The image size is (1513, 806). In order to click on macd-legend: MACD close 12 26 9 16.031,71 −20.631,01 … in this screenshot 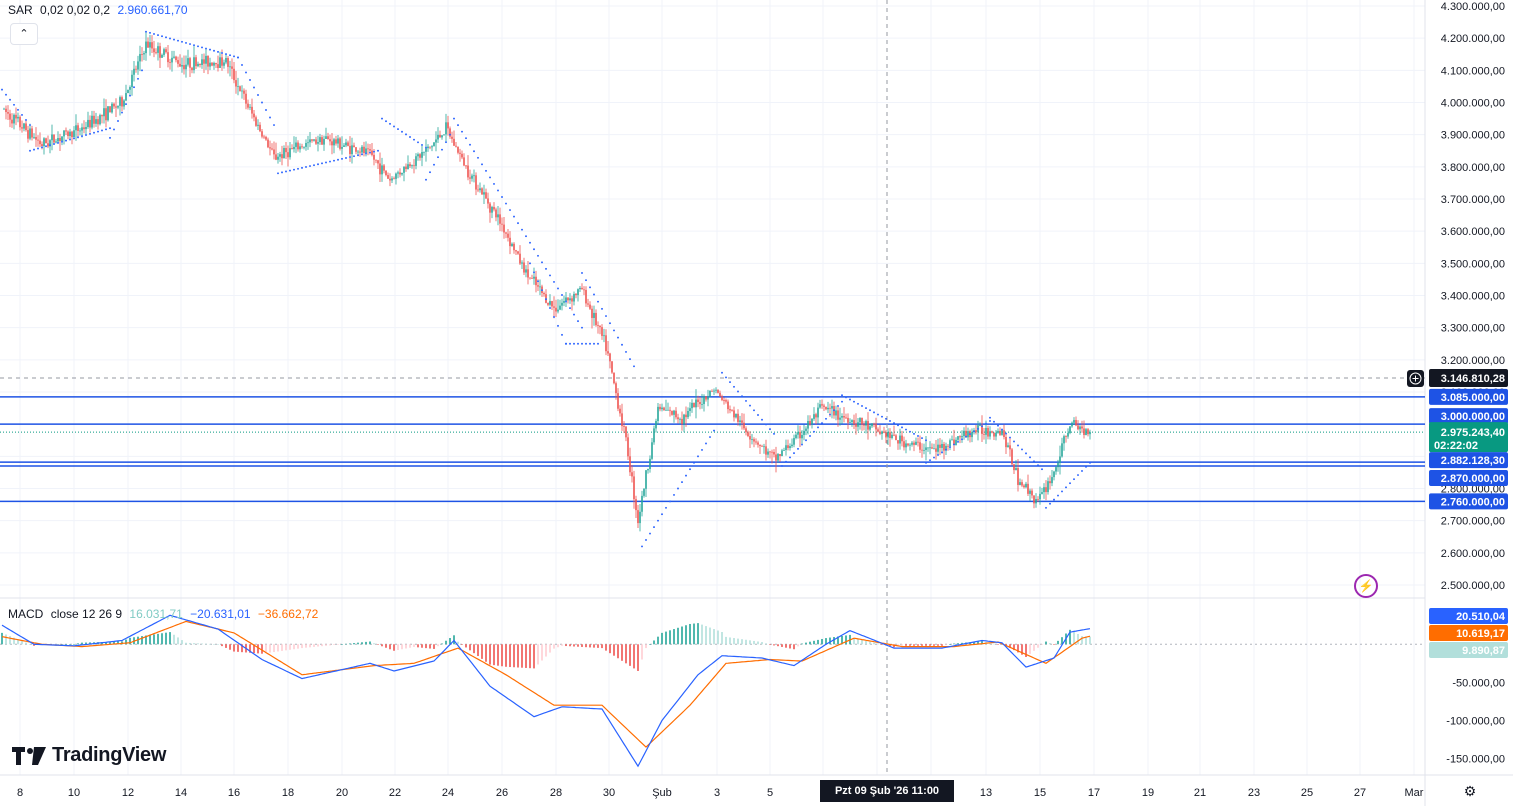, I will do `click(165, 614)`.